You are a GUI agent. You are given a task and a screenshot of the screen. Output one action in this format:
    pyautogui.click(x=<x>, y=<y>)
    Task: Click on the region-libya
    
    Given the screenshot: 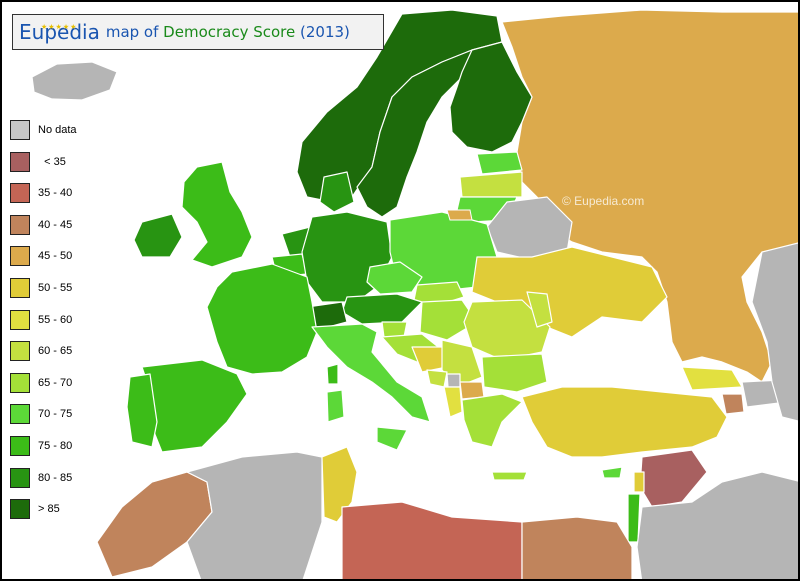 What is the action you would take?
    pyautogui.click(x=432, y=540)
    